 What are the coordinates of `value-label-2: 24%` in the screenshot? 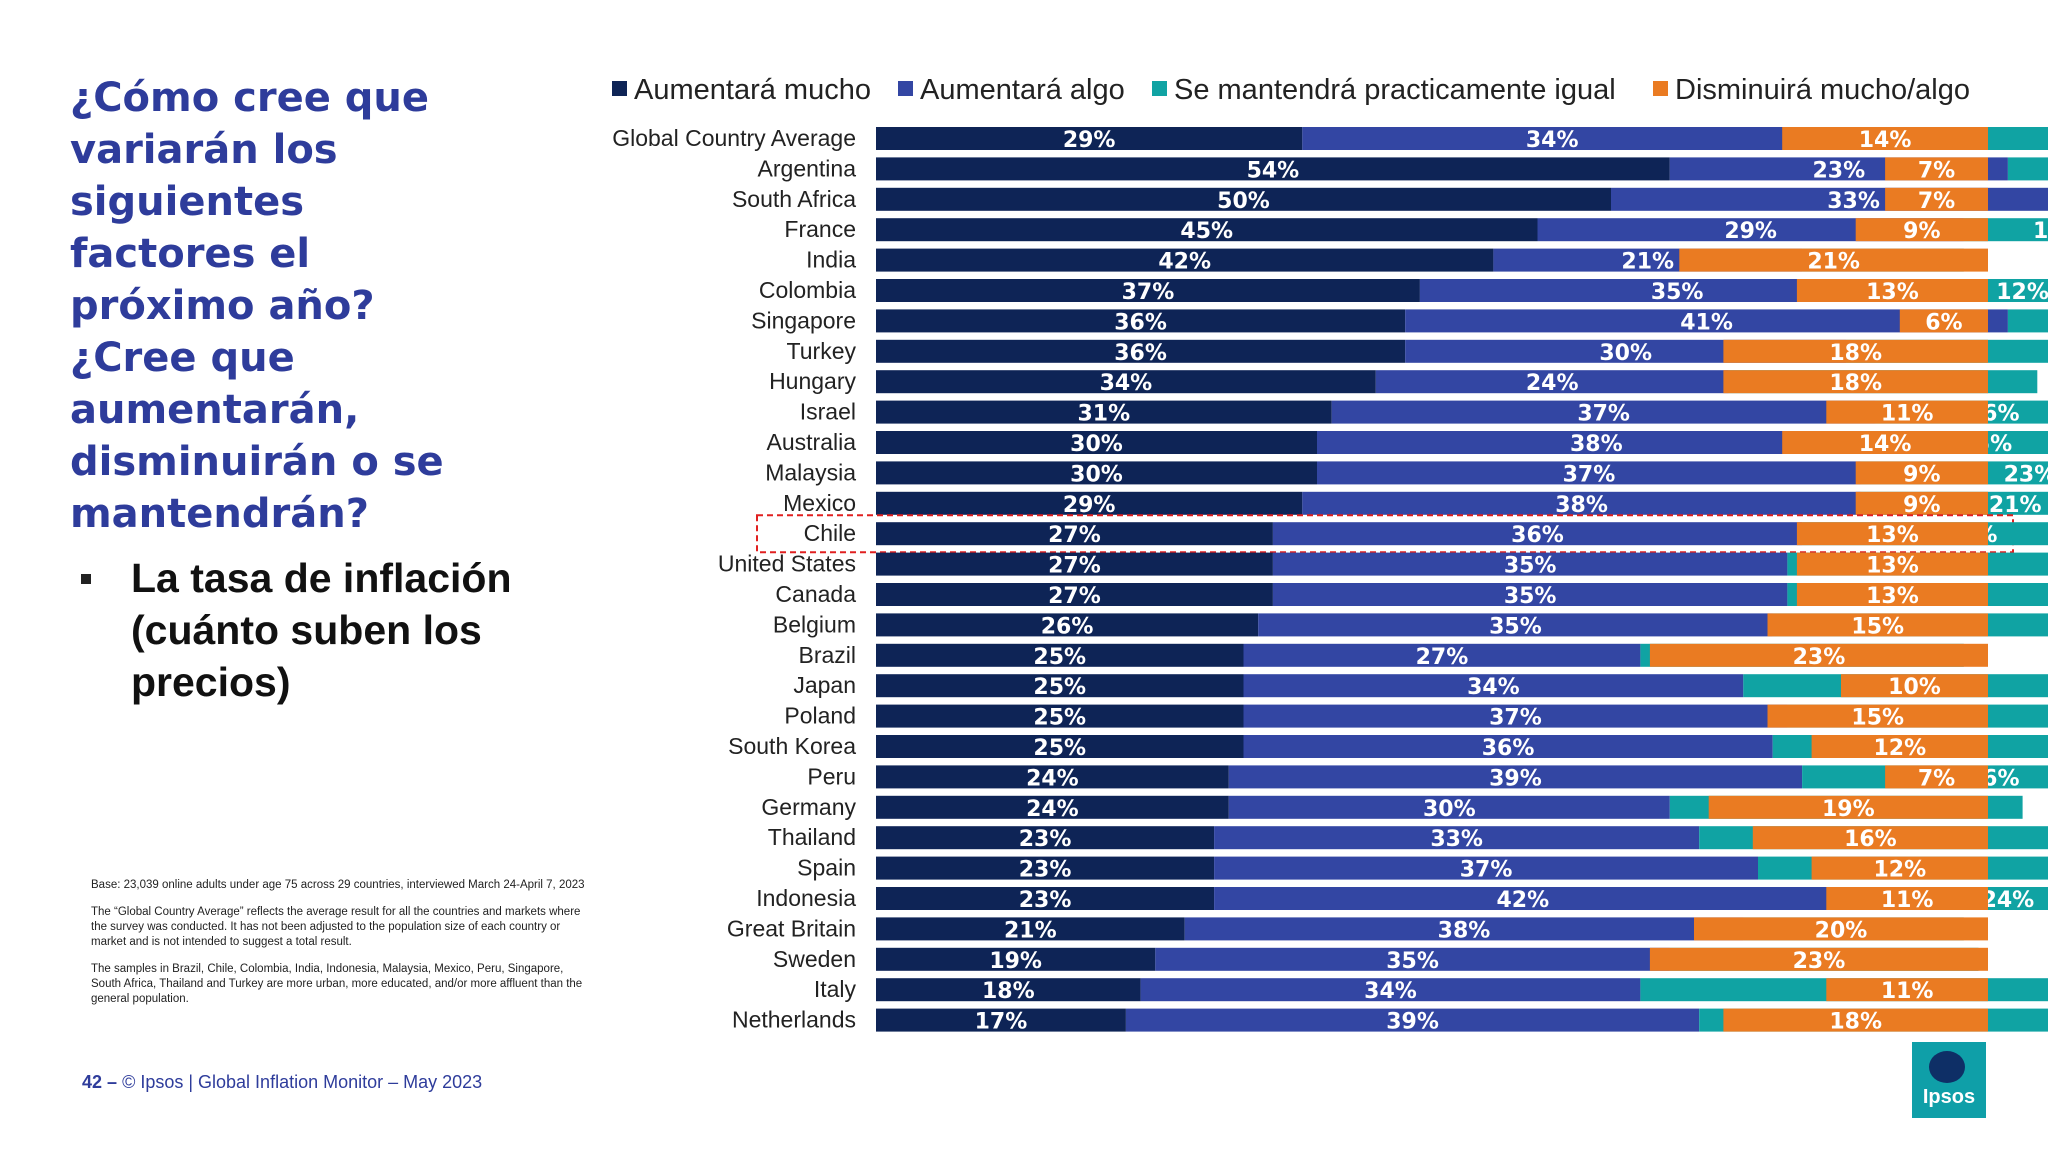 It's located at (1552, 383).